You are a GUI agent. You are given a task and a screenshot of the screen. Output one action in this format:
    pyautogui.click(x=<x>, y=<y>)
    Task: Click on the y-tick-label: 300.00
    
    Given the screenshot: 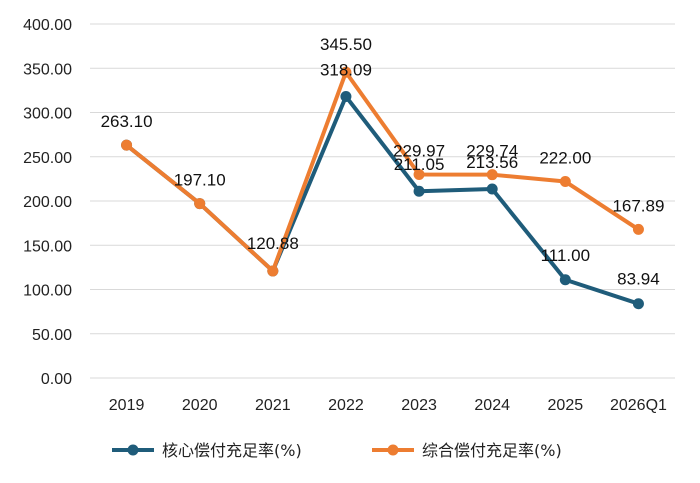 What is the action you would take?
    pyautogui.click(x=47, y=114)
    